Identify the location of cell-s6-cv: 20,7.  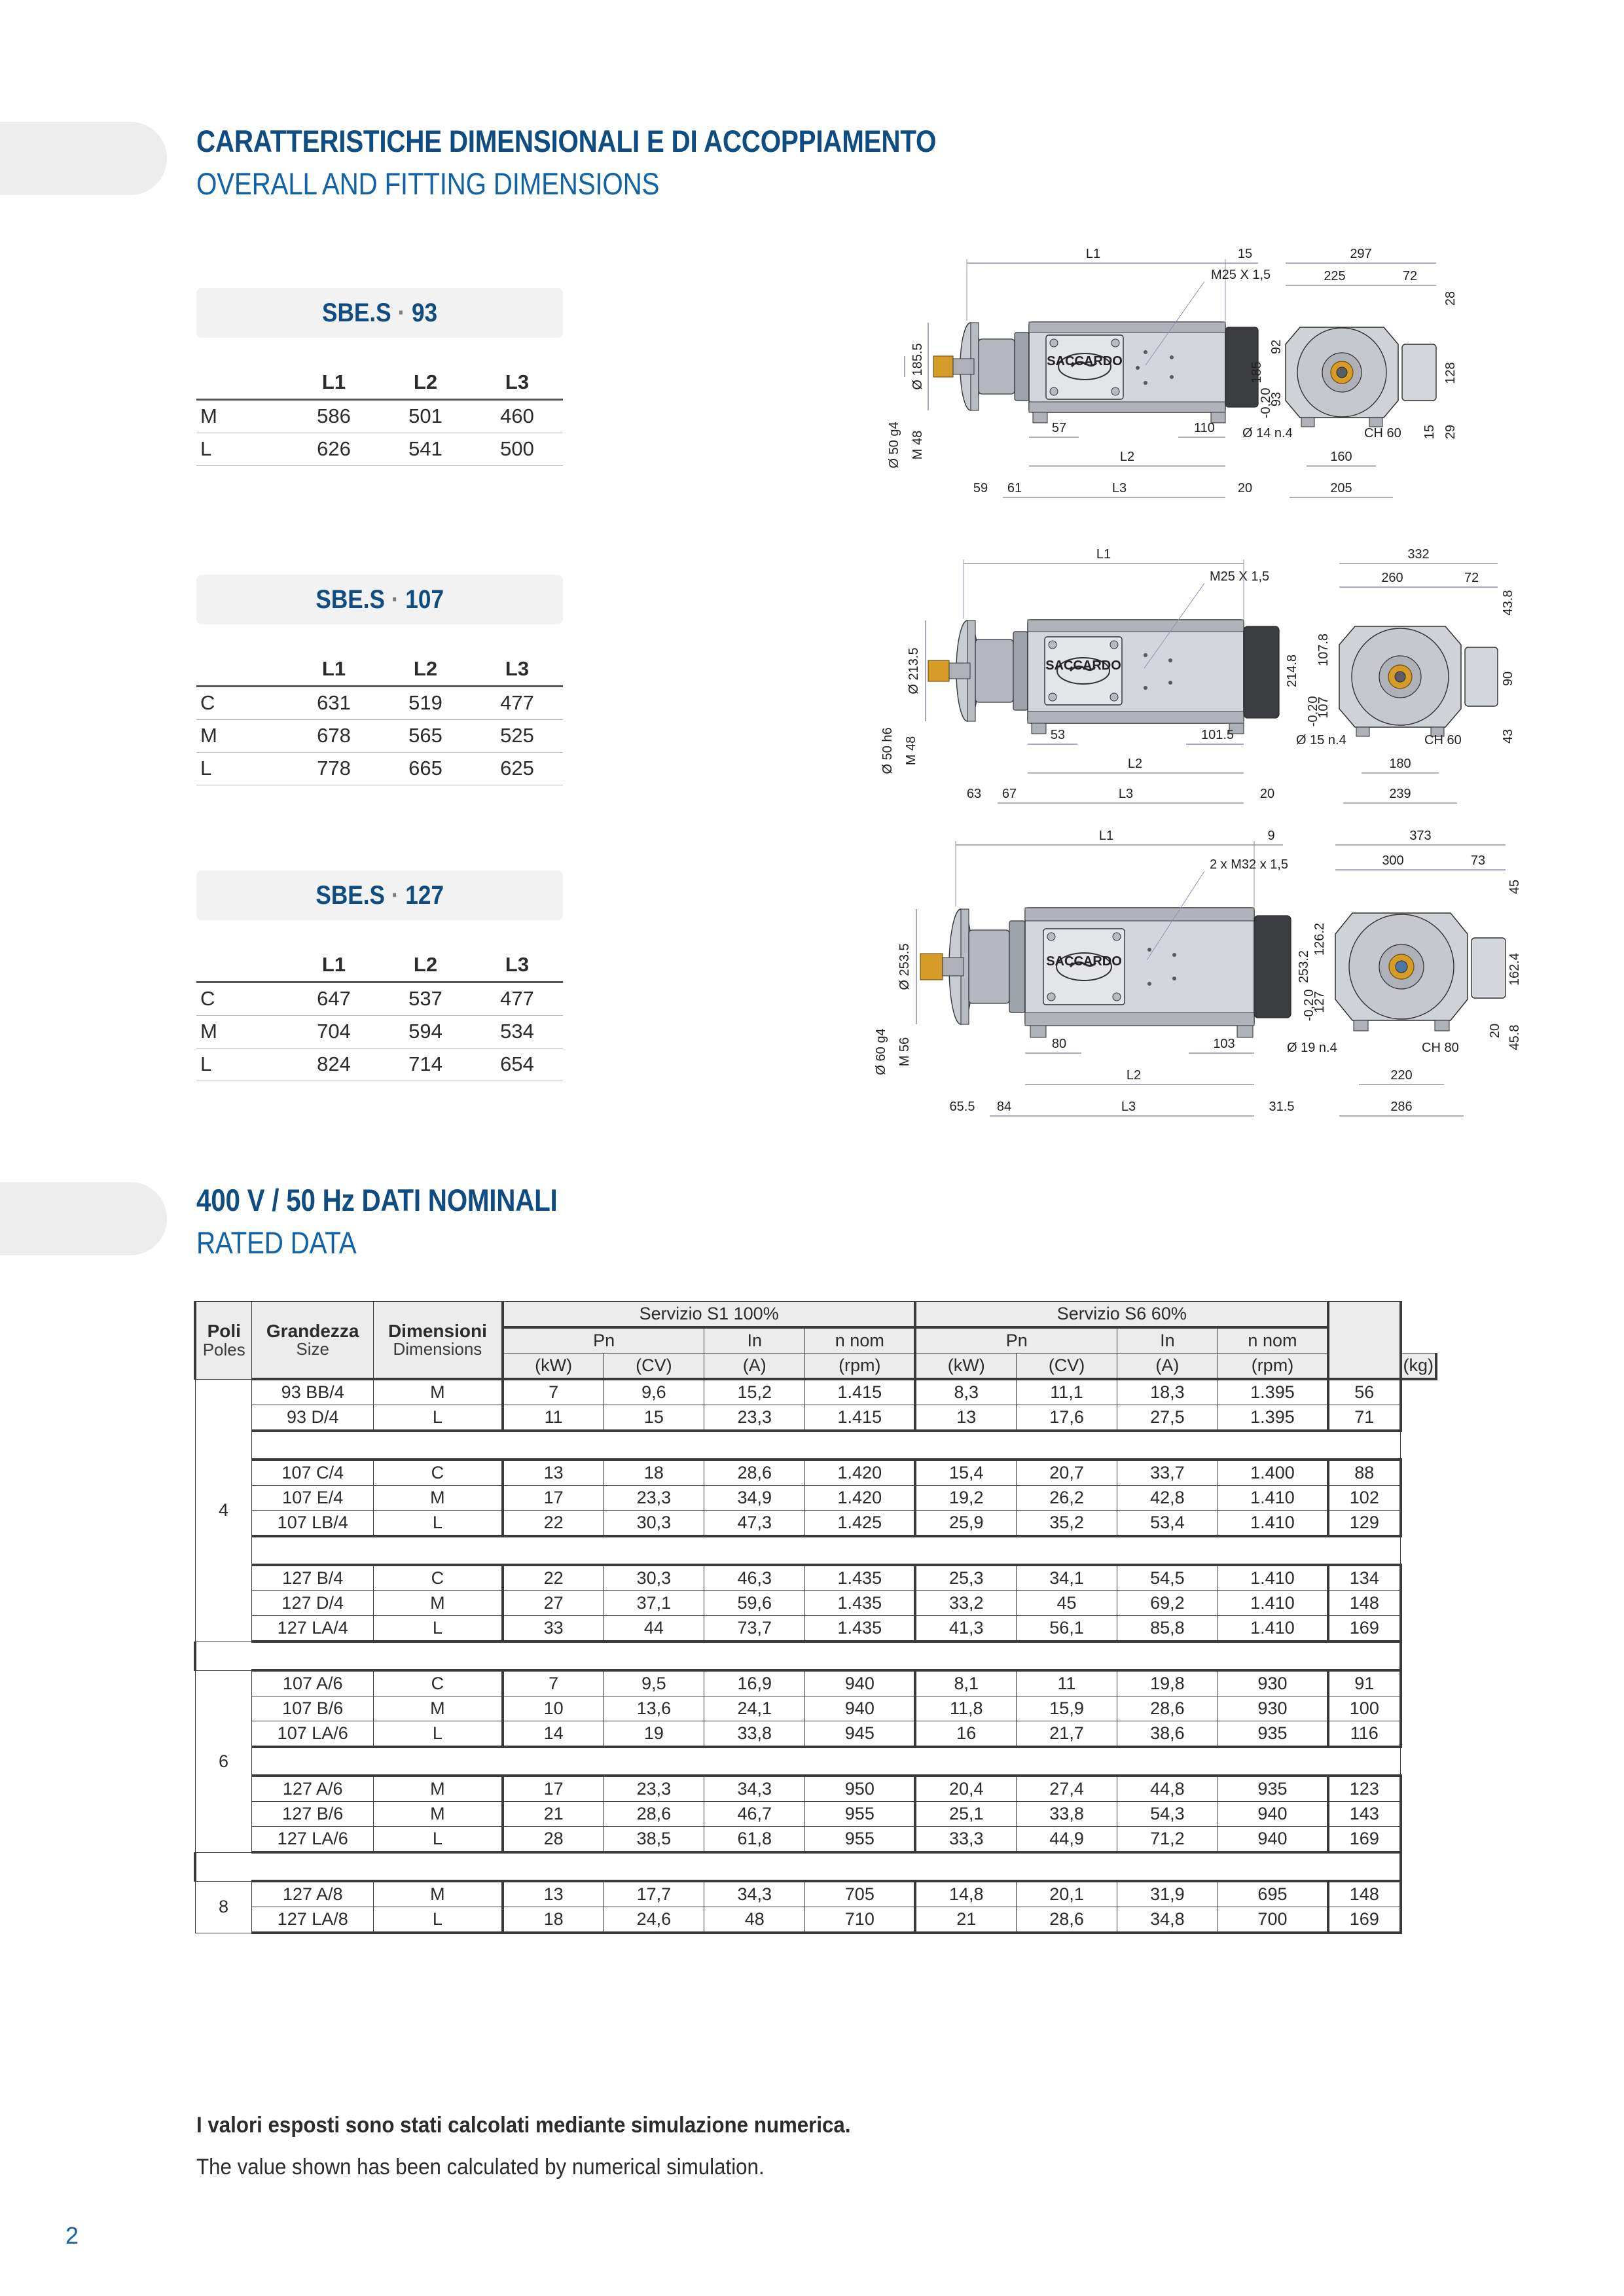
(1067, 1472).